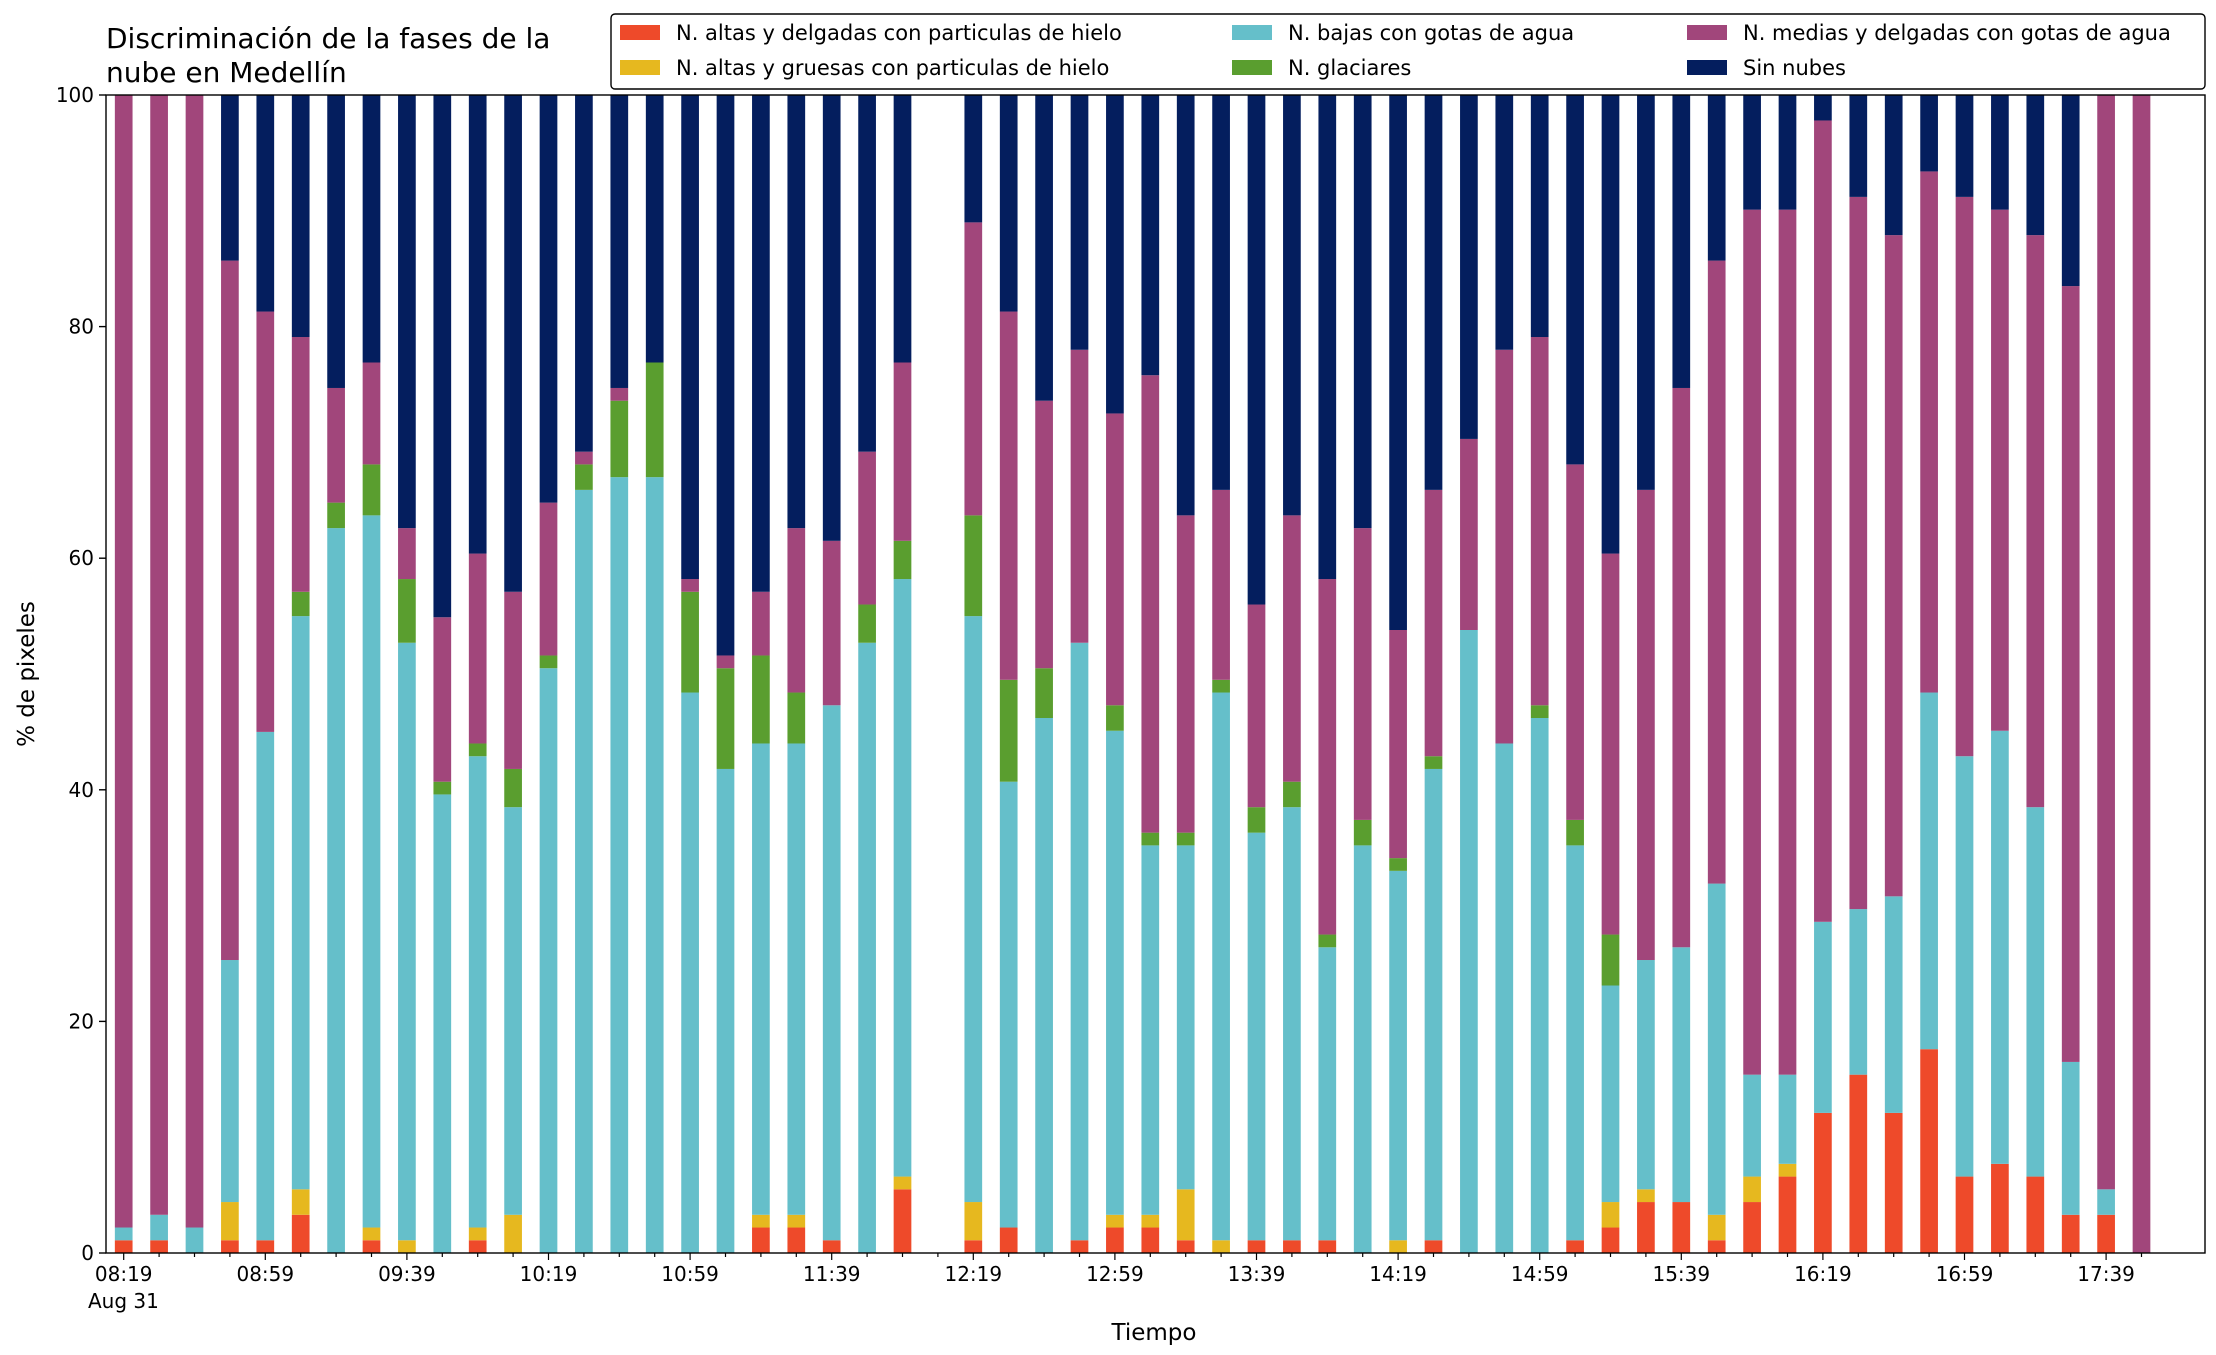 The image size is (2216, 1355). What do you see at coordinates (81, 1021) in the screenshot?
I see `y-tick-label: 20` at bounding box center [81, 1021].